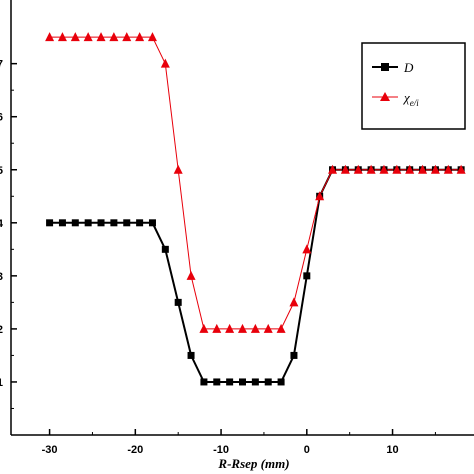  What do you see at coordinates (385, 67) in the screenshot?
I see `legend-marker-d` at bounding box center [385, 67].